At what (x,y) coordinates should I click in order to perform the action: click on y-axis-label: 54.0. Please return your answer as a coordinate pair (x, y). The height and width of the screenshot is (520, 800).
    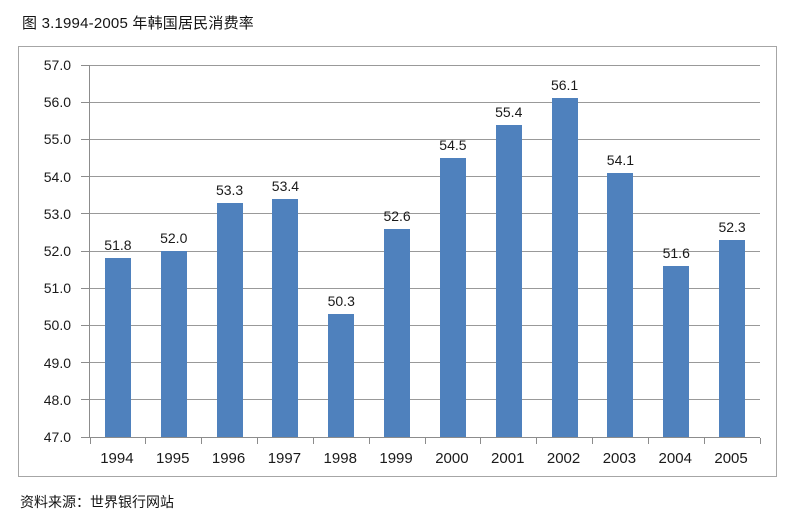
    Looking at the image, I should click on (57, 176).